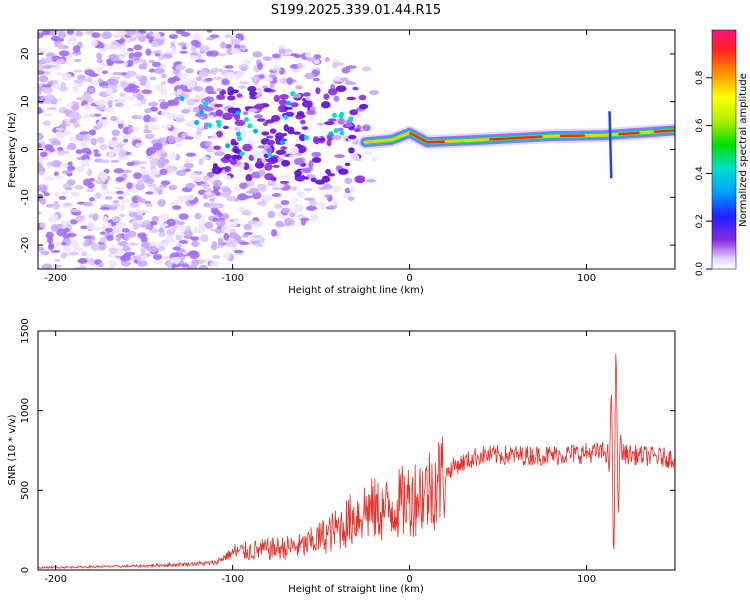 This screenshot has height=600, width=750. Describe the element at coordinates (427, 137) in the screenshot. I see `track-core` at that location.